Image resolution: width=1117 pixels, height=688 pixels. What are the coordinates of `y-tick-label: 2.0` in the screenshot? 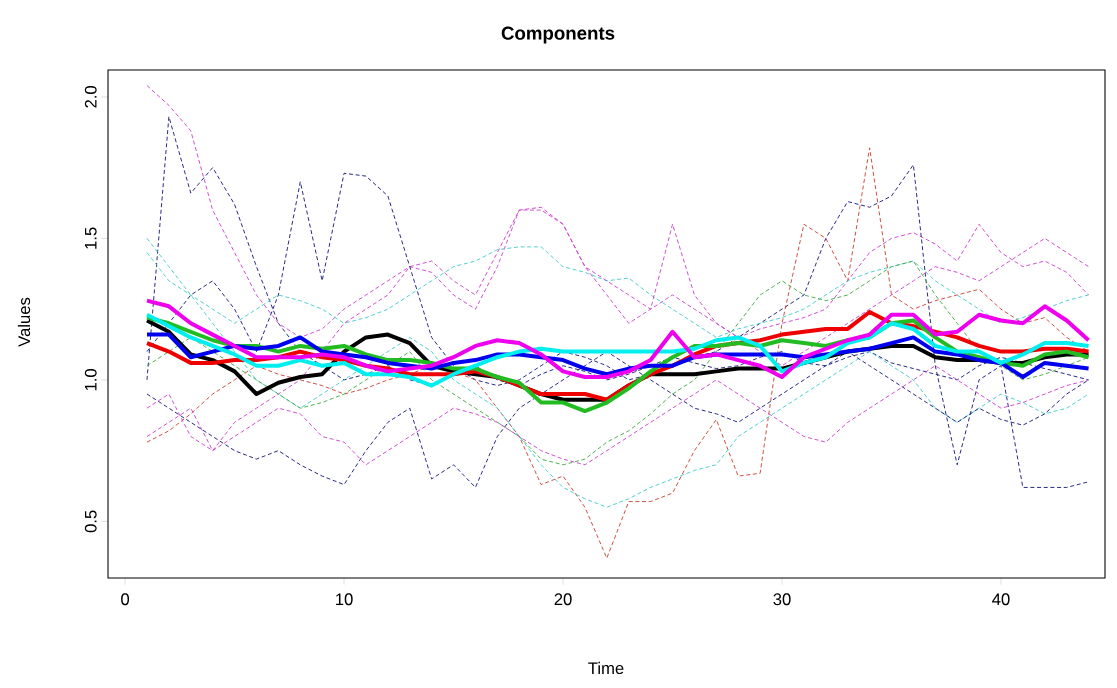 It's located at (90, 96).